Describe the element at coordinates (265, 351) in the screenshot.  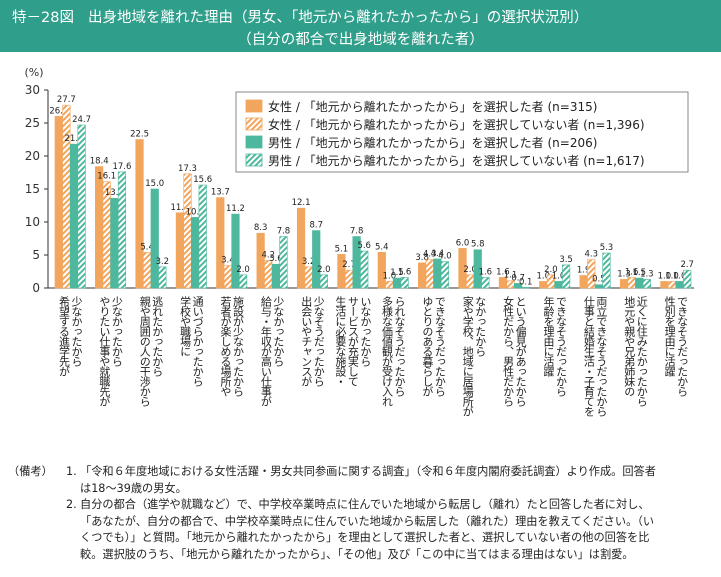
I see `category-label: 給与・年収が高い仕事が` at that location.